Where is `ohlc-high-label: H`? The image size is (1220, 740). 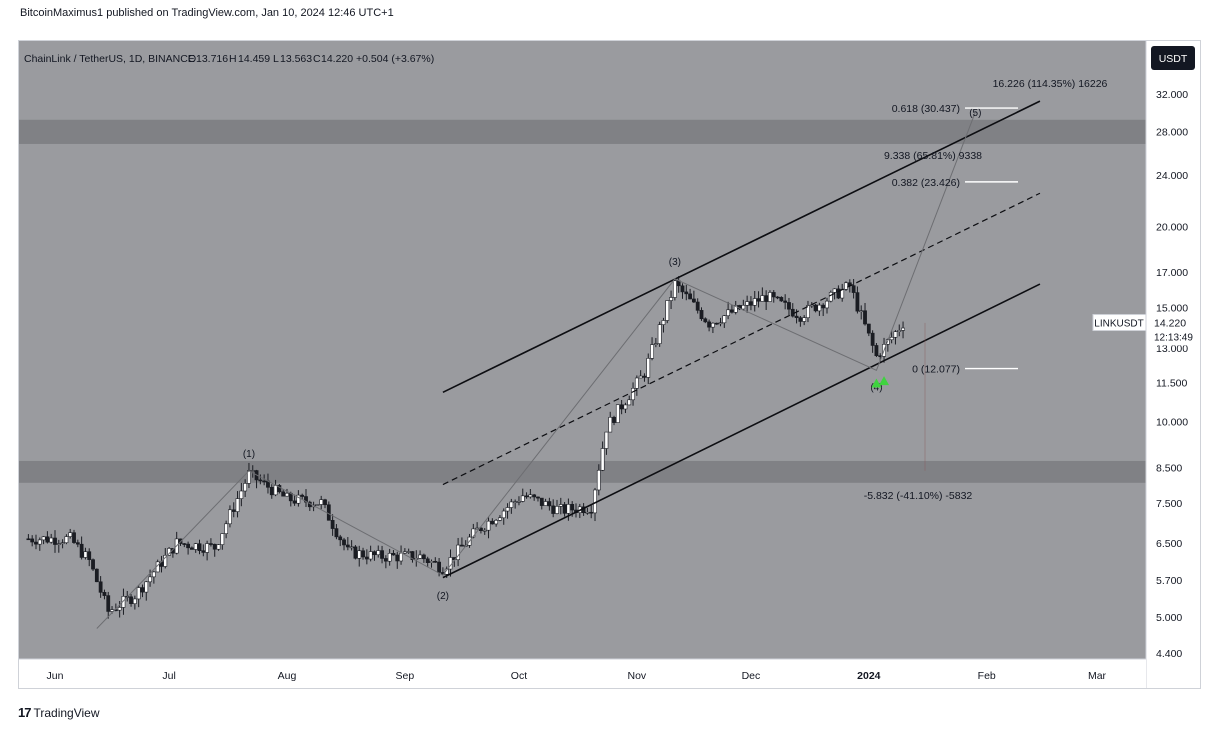 ohlc-high-label: H is located at coordinates (233, 59).